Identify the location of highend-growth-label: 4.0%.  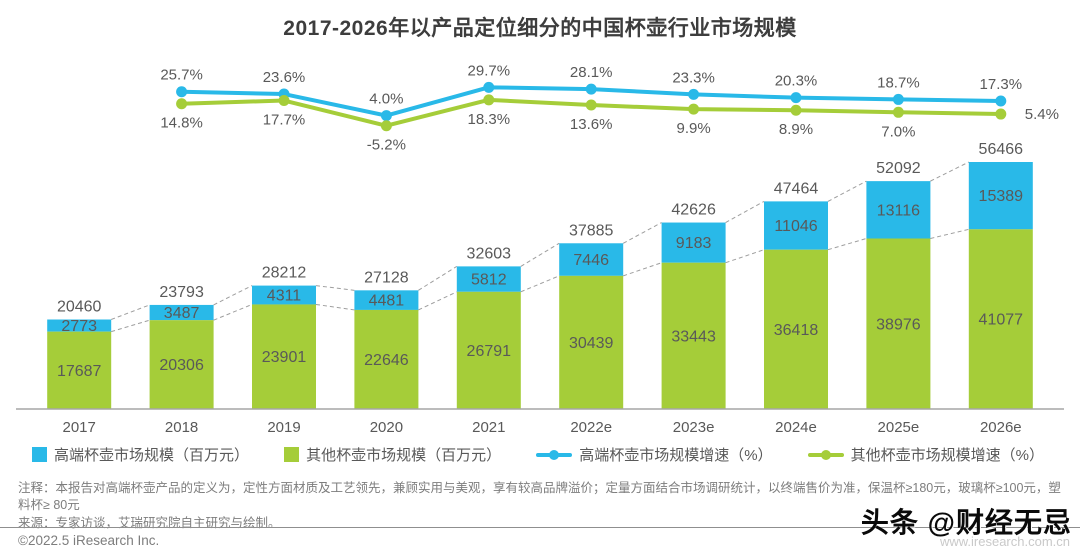
(386, 99).